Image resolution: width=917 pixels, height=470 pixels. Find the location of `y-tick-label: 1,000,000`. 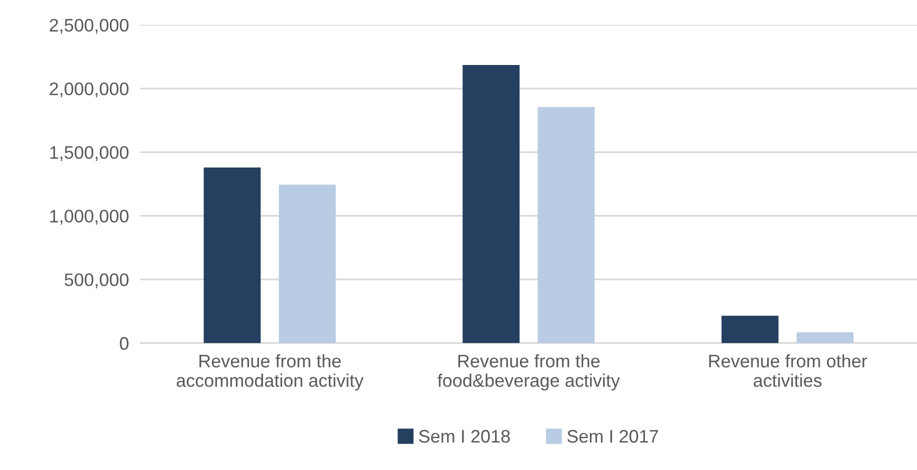

y-tick-label: 1,000,000 is located at coordinates (89, 217).